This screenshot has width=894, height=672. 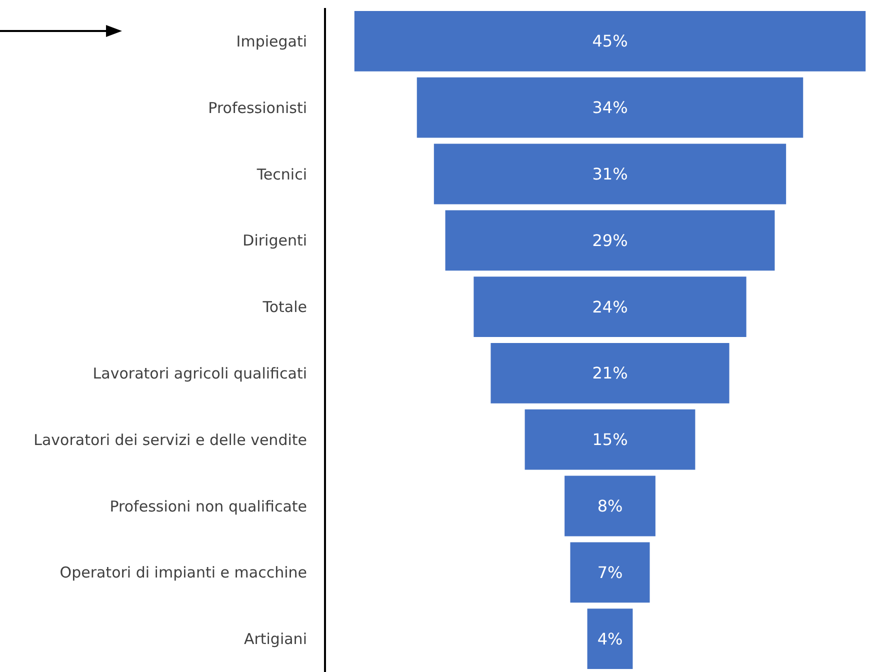 What do you see at coordinates (275, 639) in the screenshot?
I see `category-label: Artigiani` at bounding box center [275, 639].